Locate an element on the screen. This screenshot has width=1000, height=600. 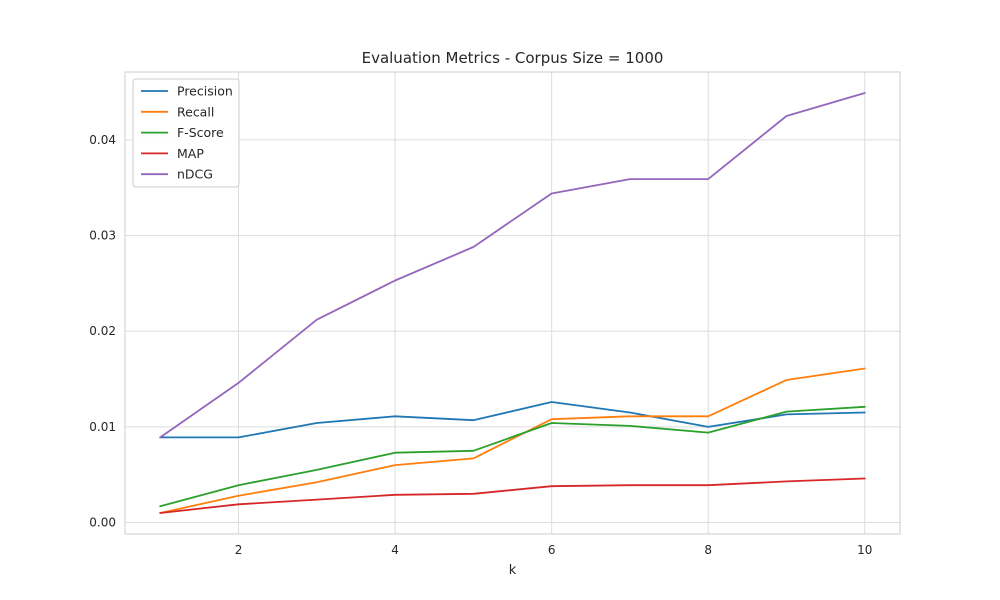
legend: Precision Recall F-Score MAP nDCG is located at coordinates (186, 133).